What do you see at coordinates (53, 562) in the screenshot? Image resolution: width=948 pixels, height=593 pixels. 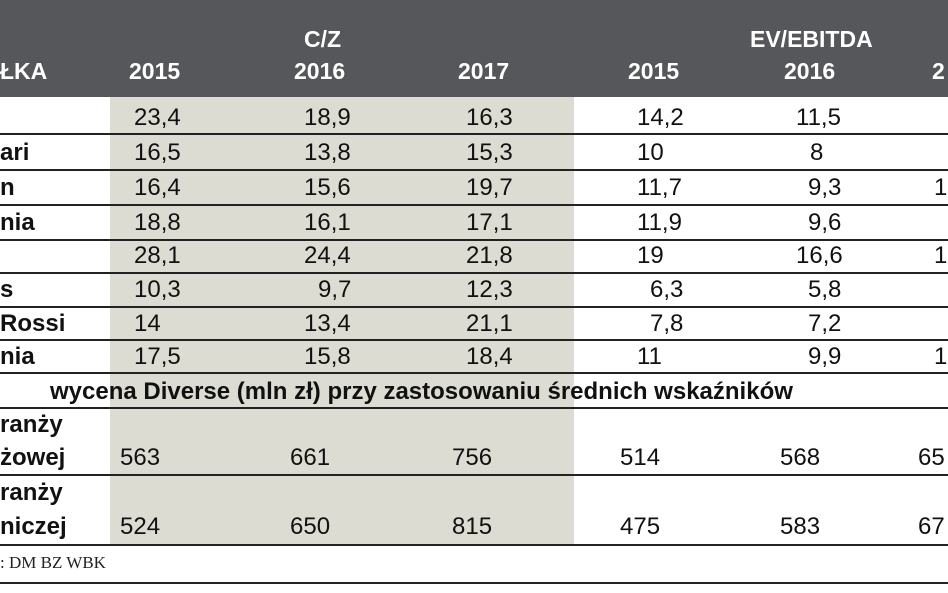 I see `source-note: : DM BZ WBK` at bounding box center [53, 562].